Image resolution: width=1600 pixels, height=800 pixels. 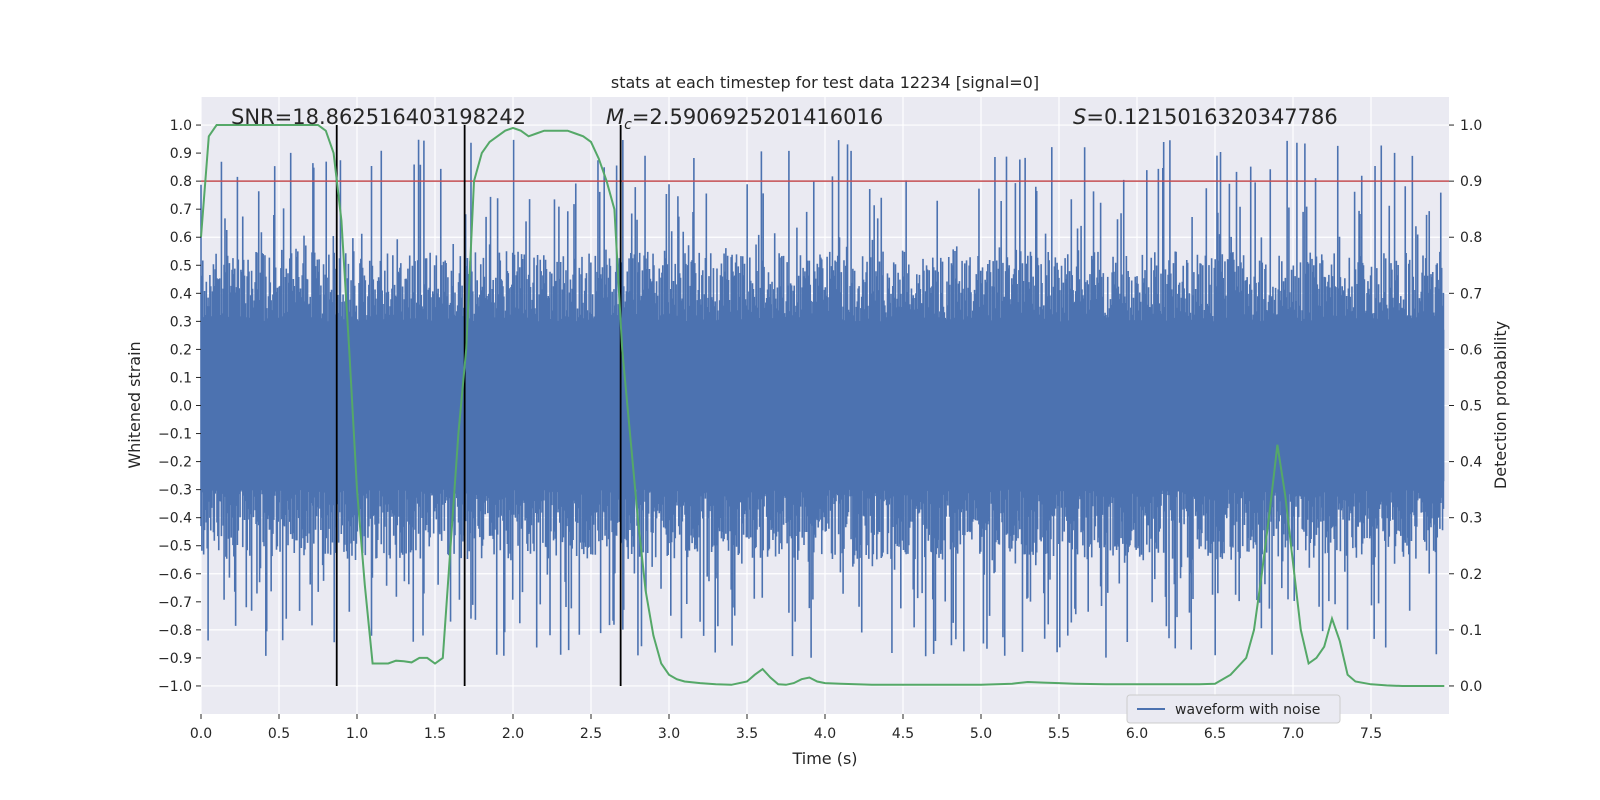 I want to click on x-tick-label: 3.5, so click(x=747, y=734).